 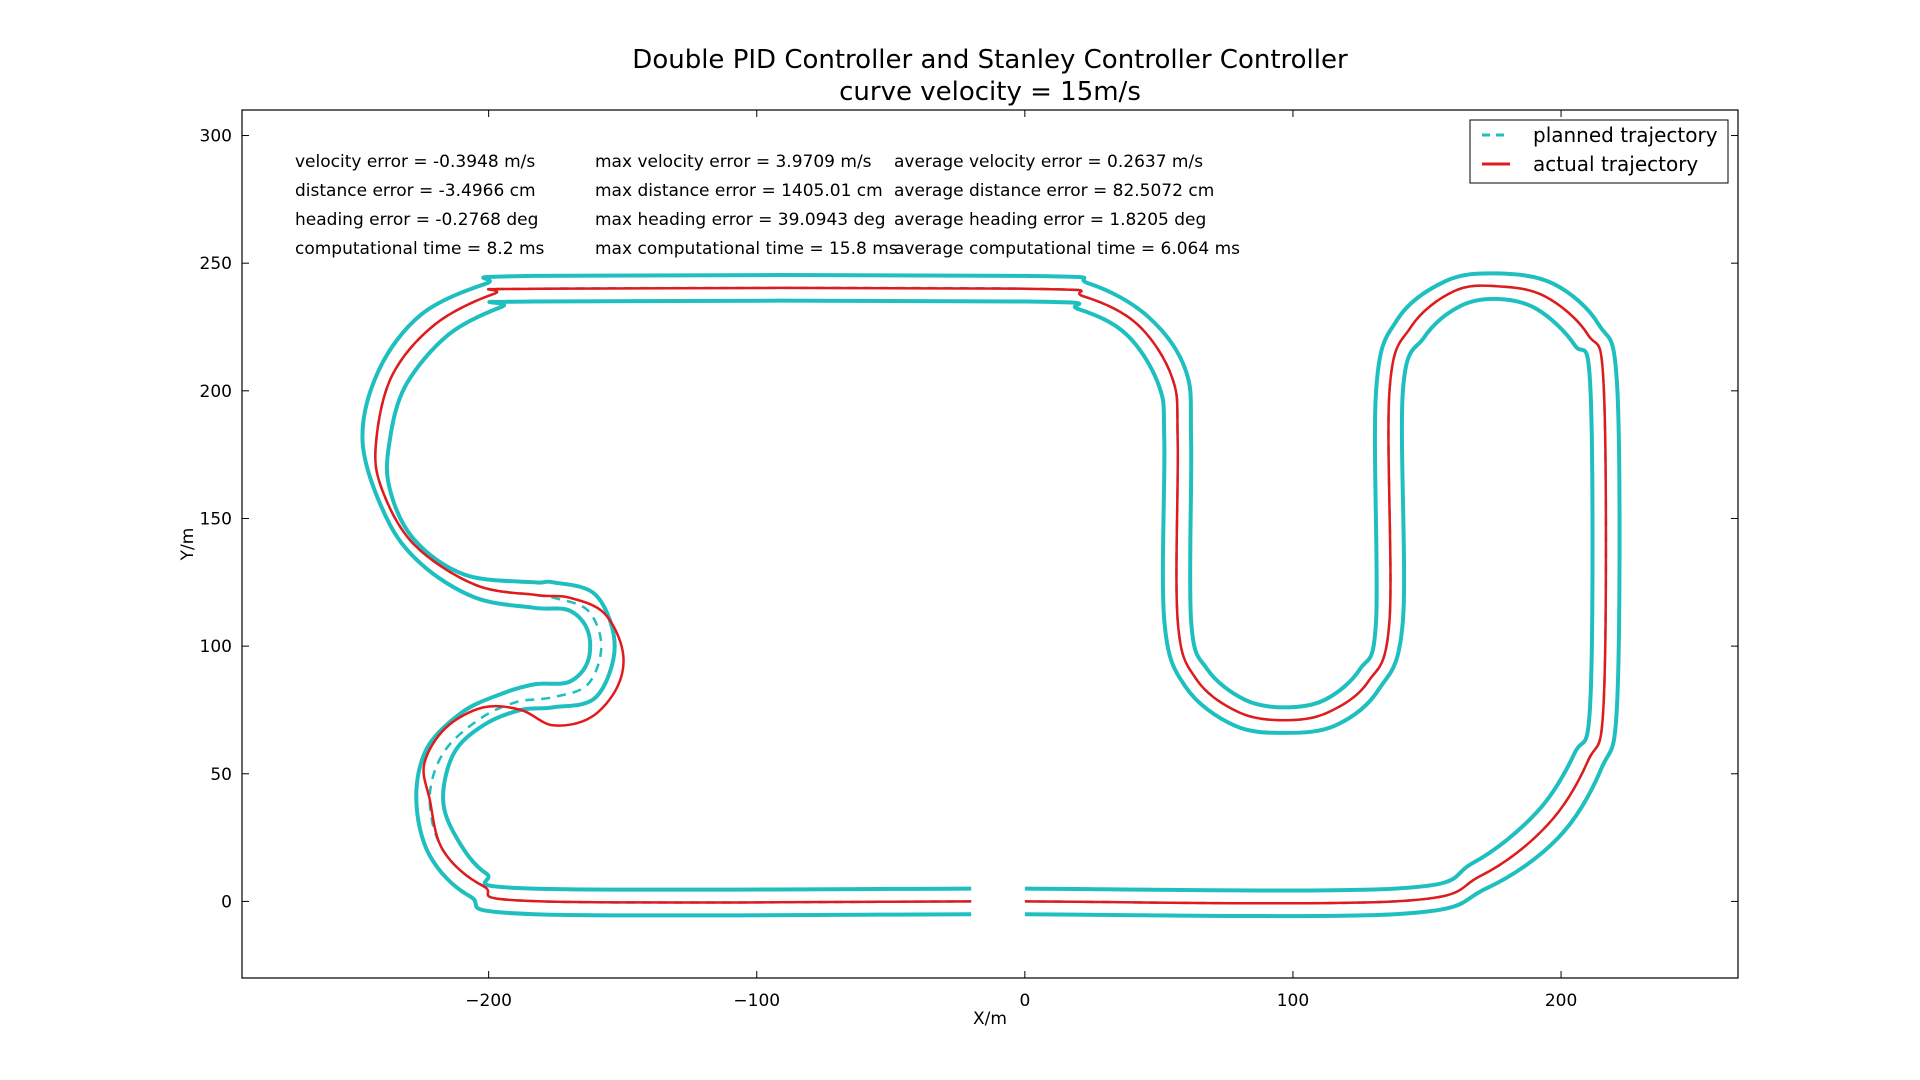 I want to click on stat-current-line: heading error = -0.2768 deg, so click(x=416, y=220).